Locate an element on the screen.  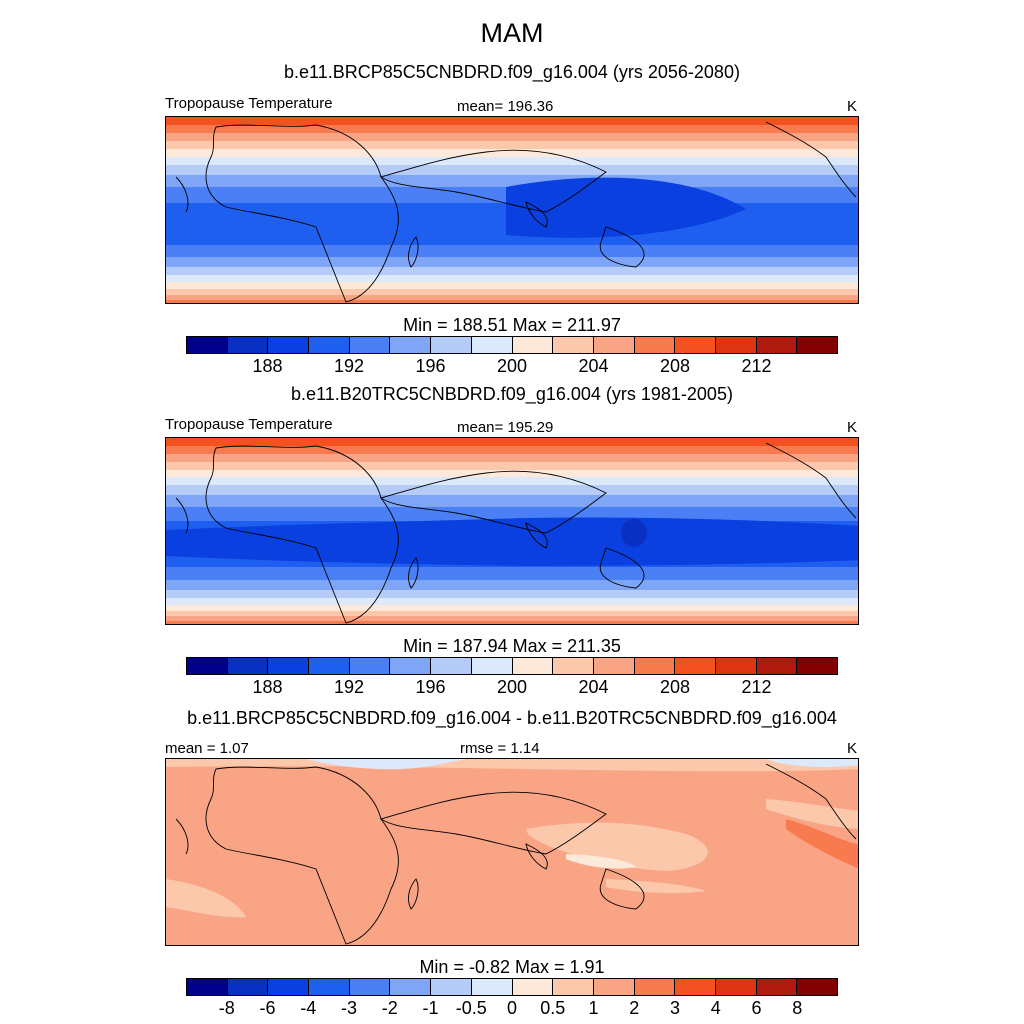
panel-2-units-label: K is located at coordinates (852, 427).